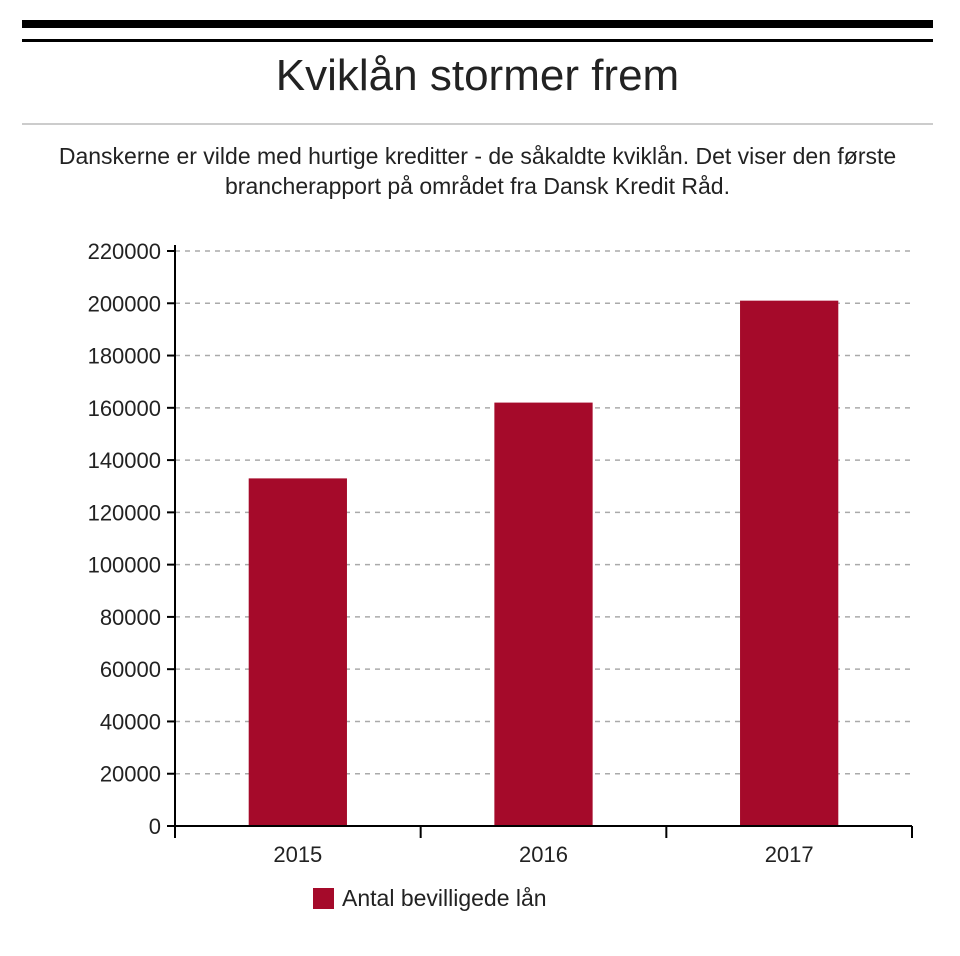 The height and width of the screenshot is (956, 960). I want to click on y-tick-label: 40000, so click(130, 721).